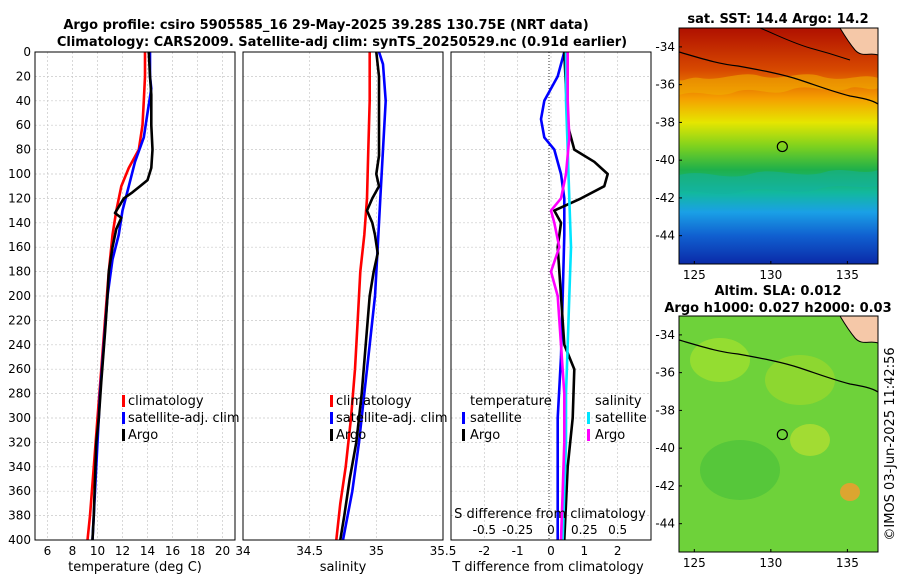  Describe the element at coordinates (617, 530) in the screenshot. I see `secondary-tick-label: 0.5` at that location.